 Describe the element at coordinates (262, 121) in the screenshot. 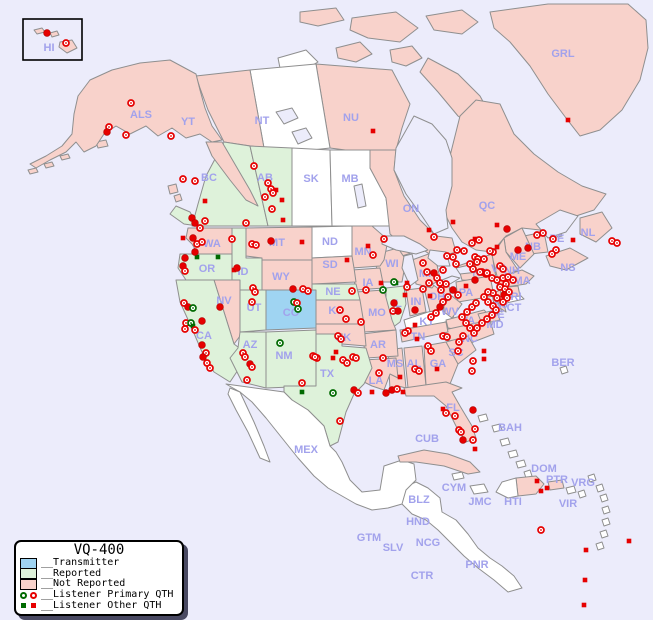

I see `region-label-NT: NT` at that location.